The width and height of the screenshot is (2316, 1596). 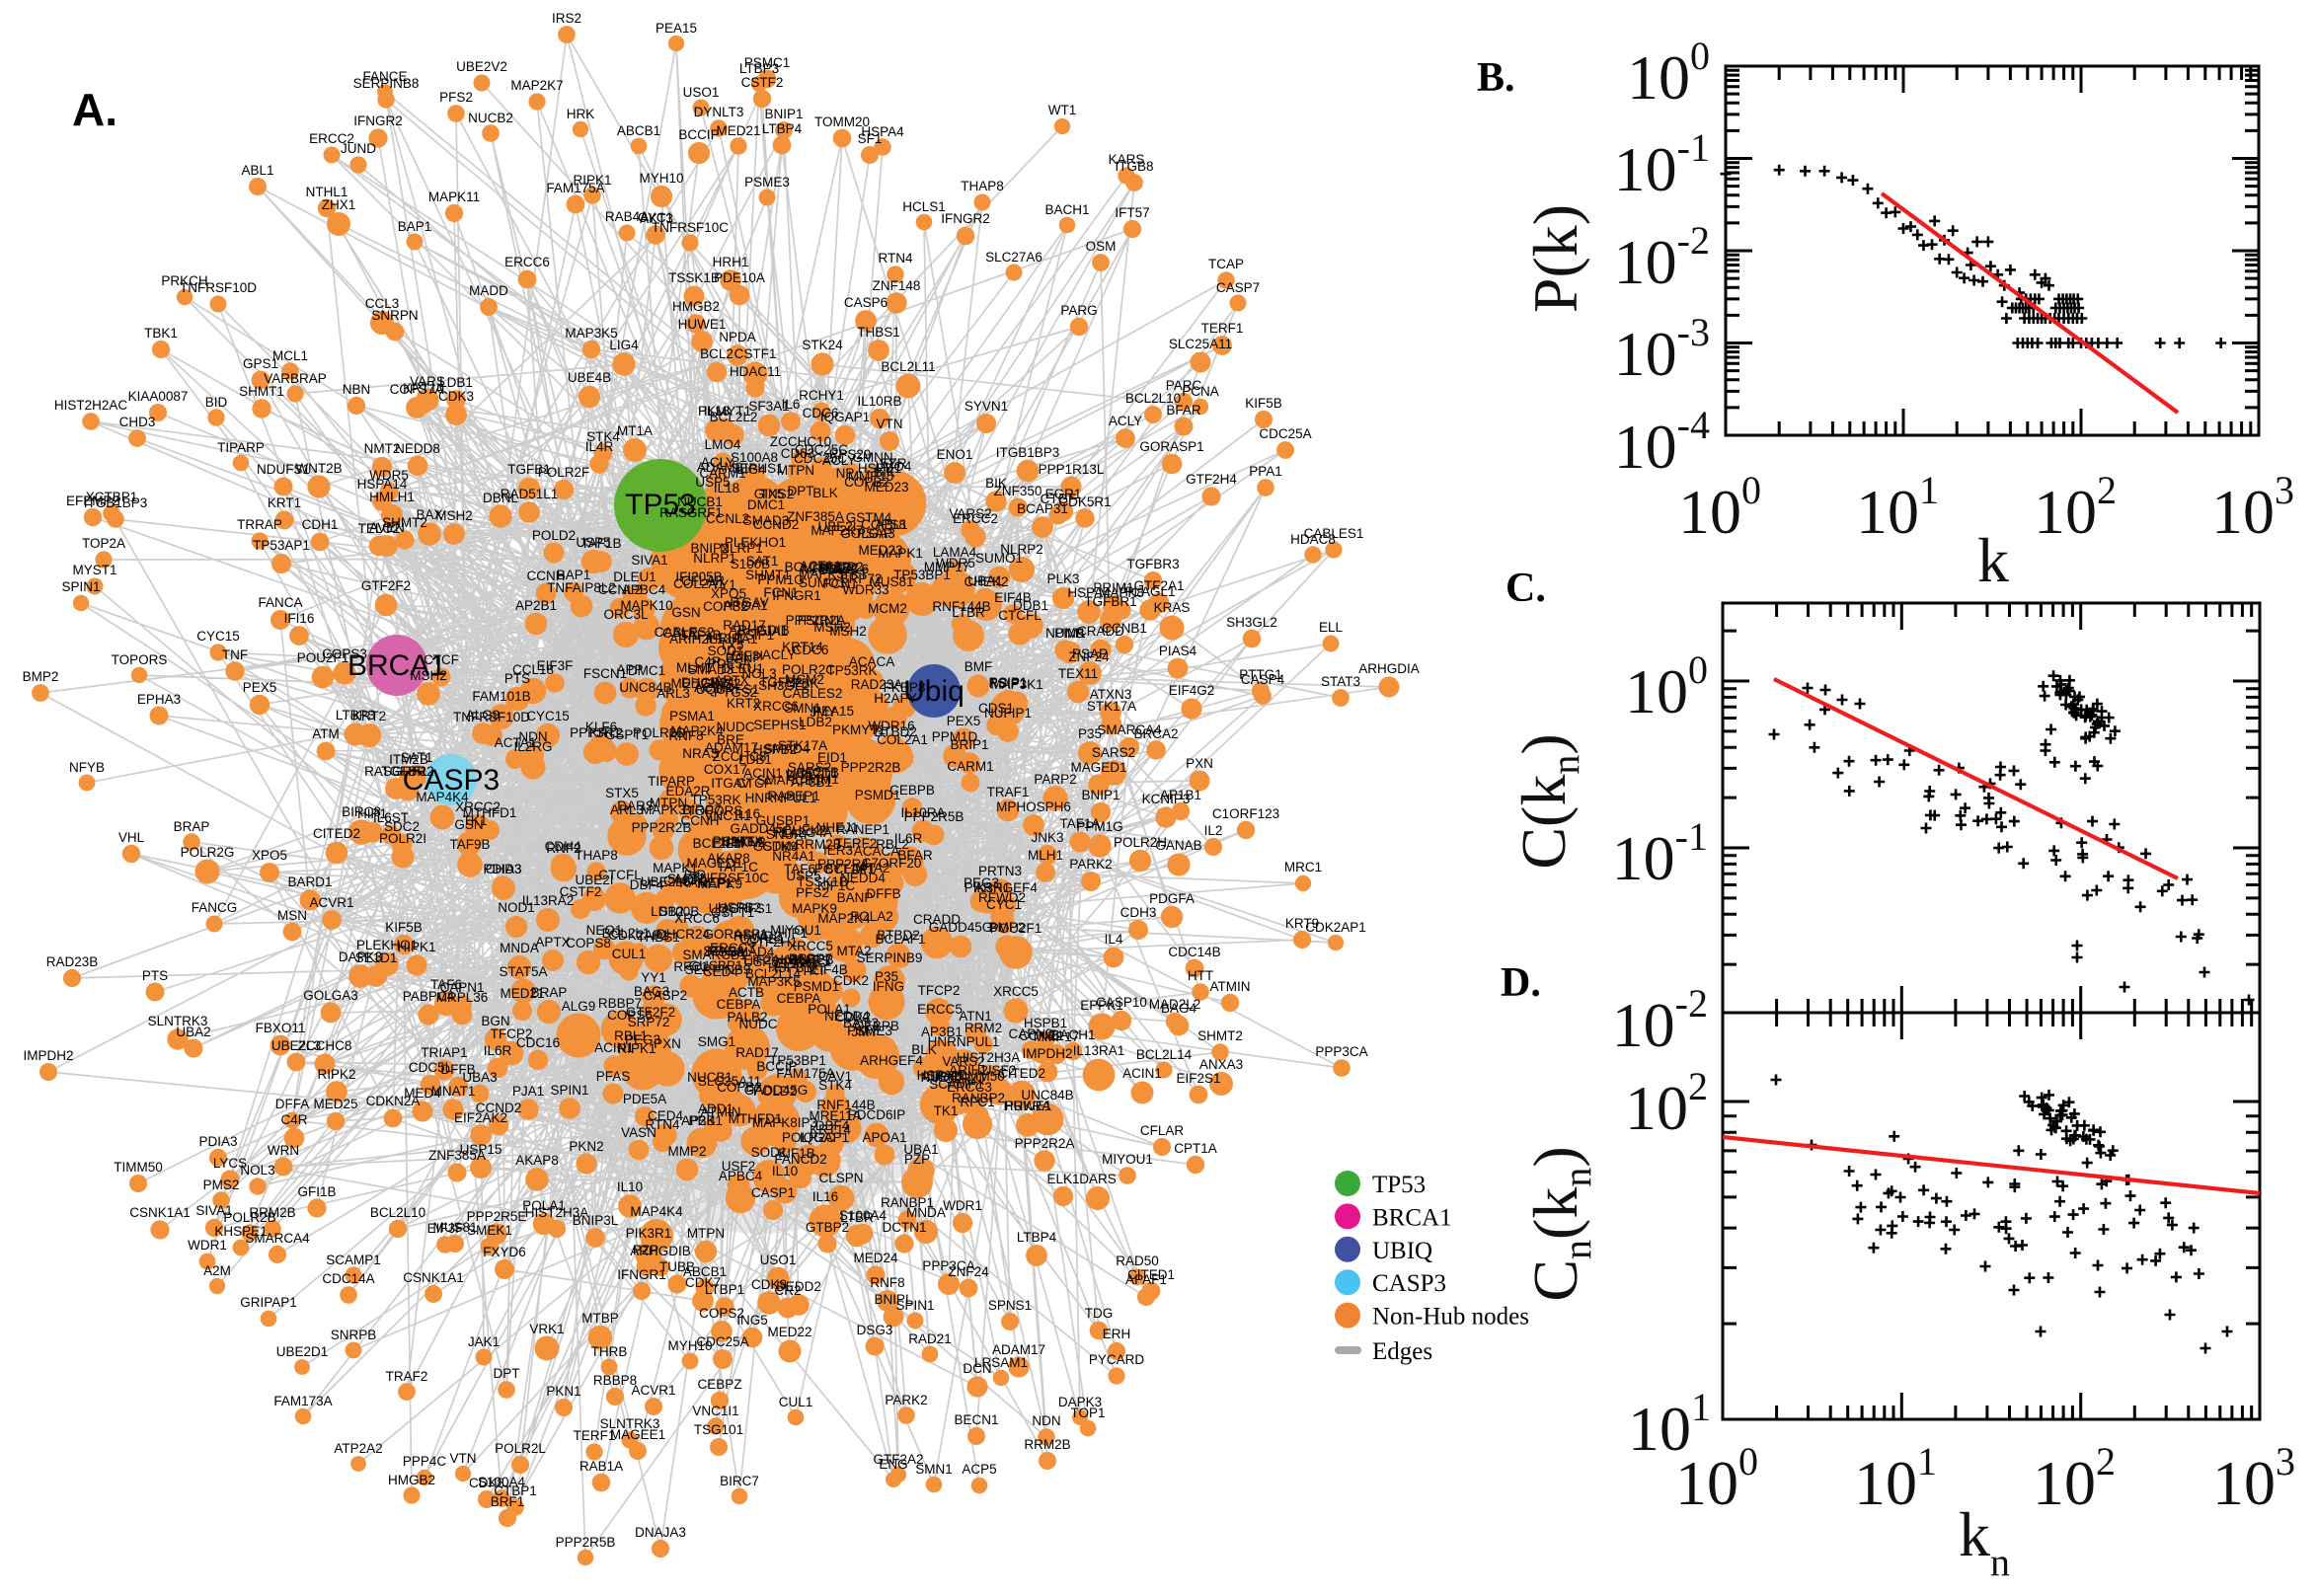 What do you see at coordinates (613, 1076) in the screenshot?
I see `svg-text: PFAS` at bounding box center [613, 1076].